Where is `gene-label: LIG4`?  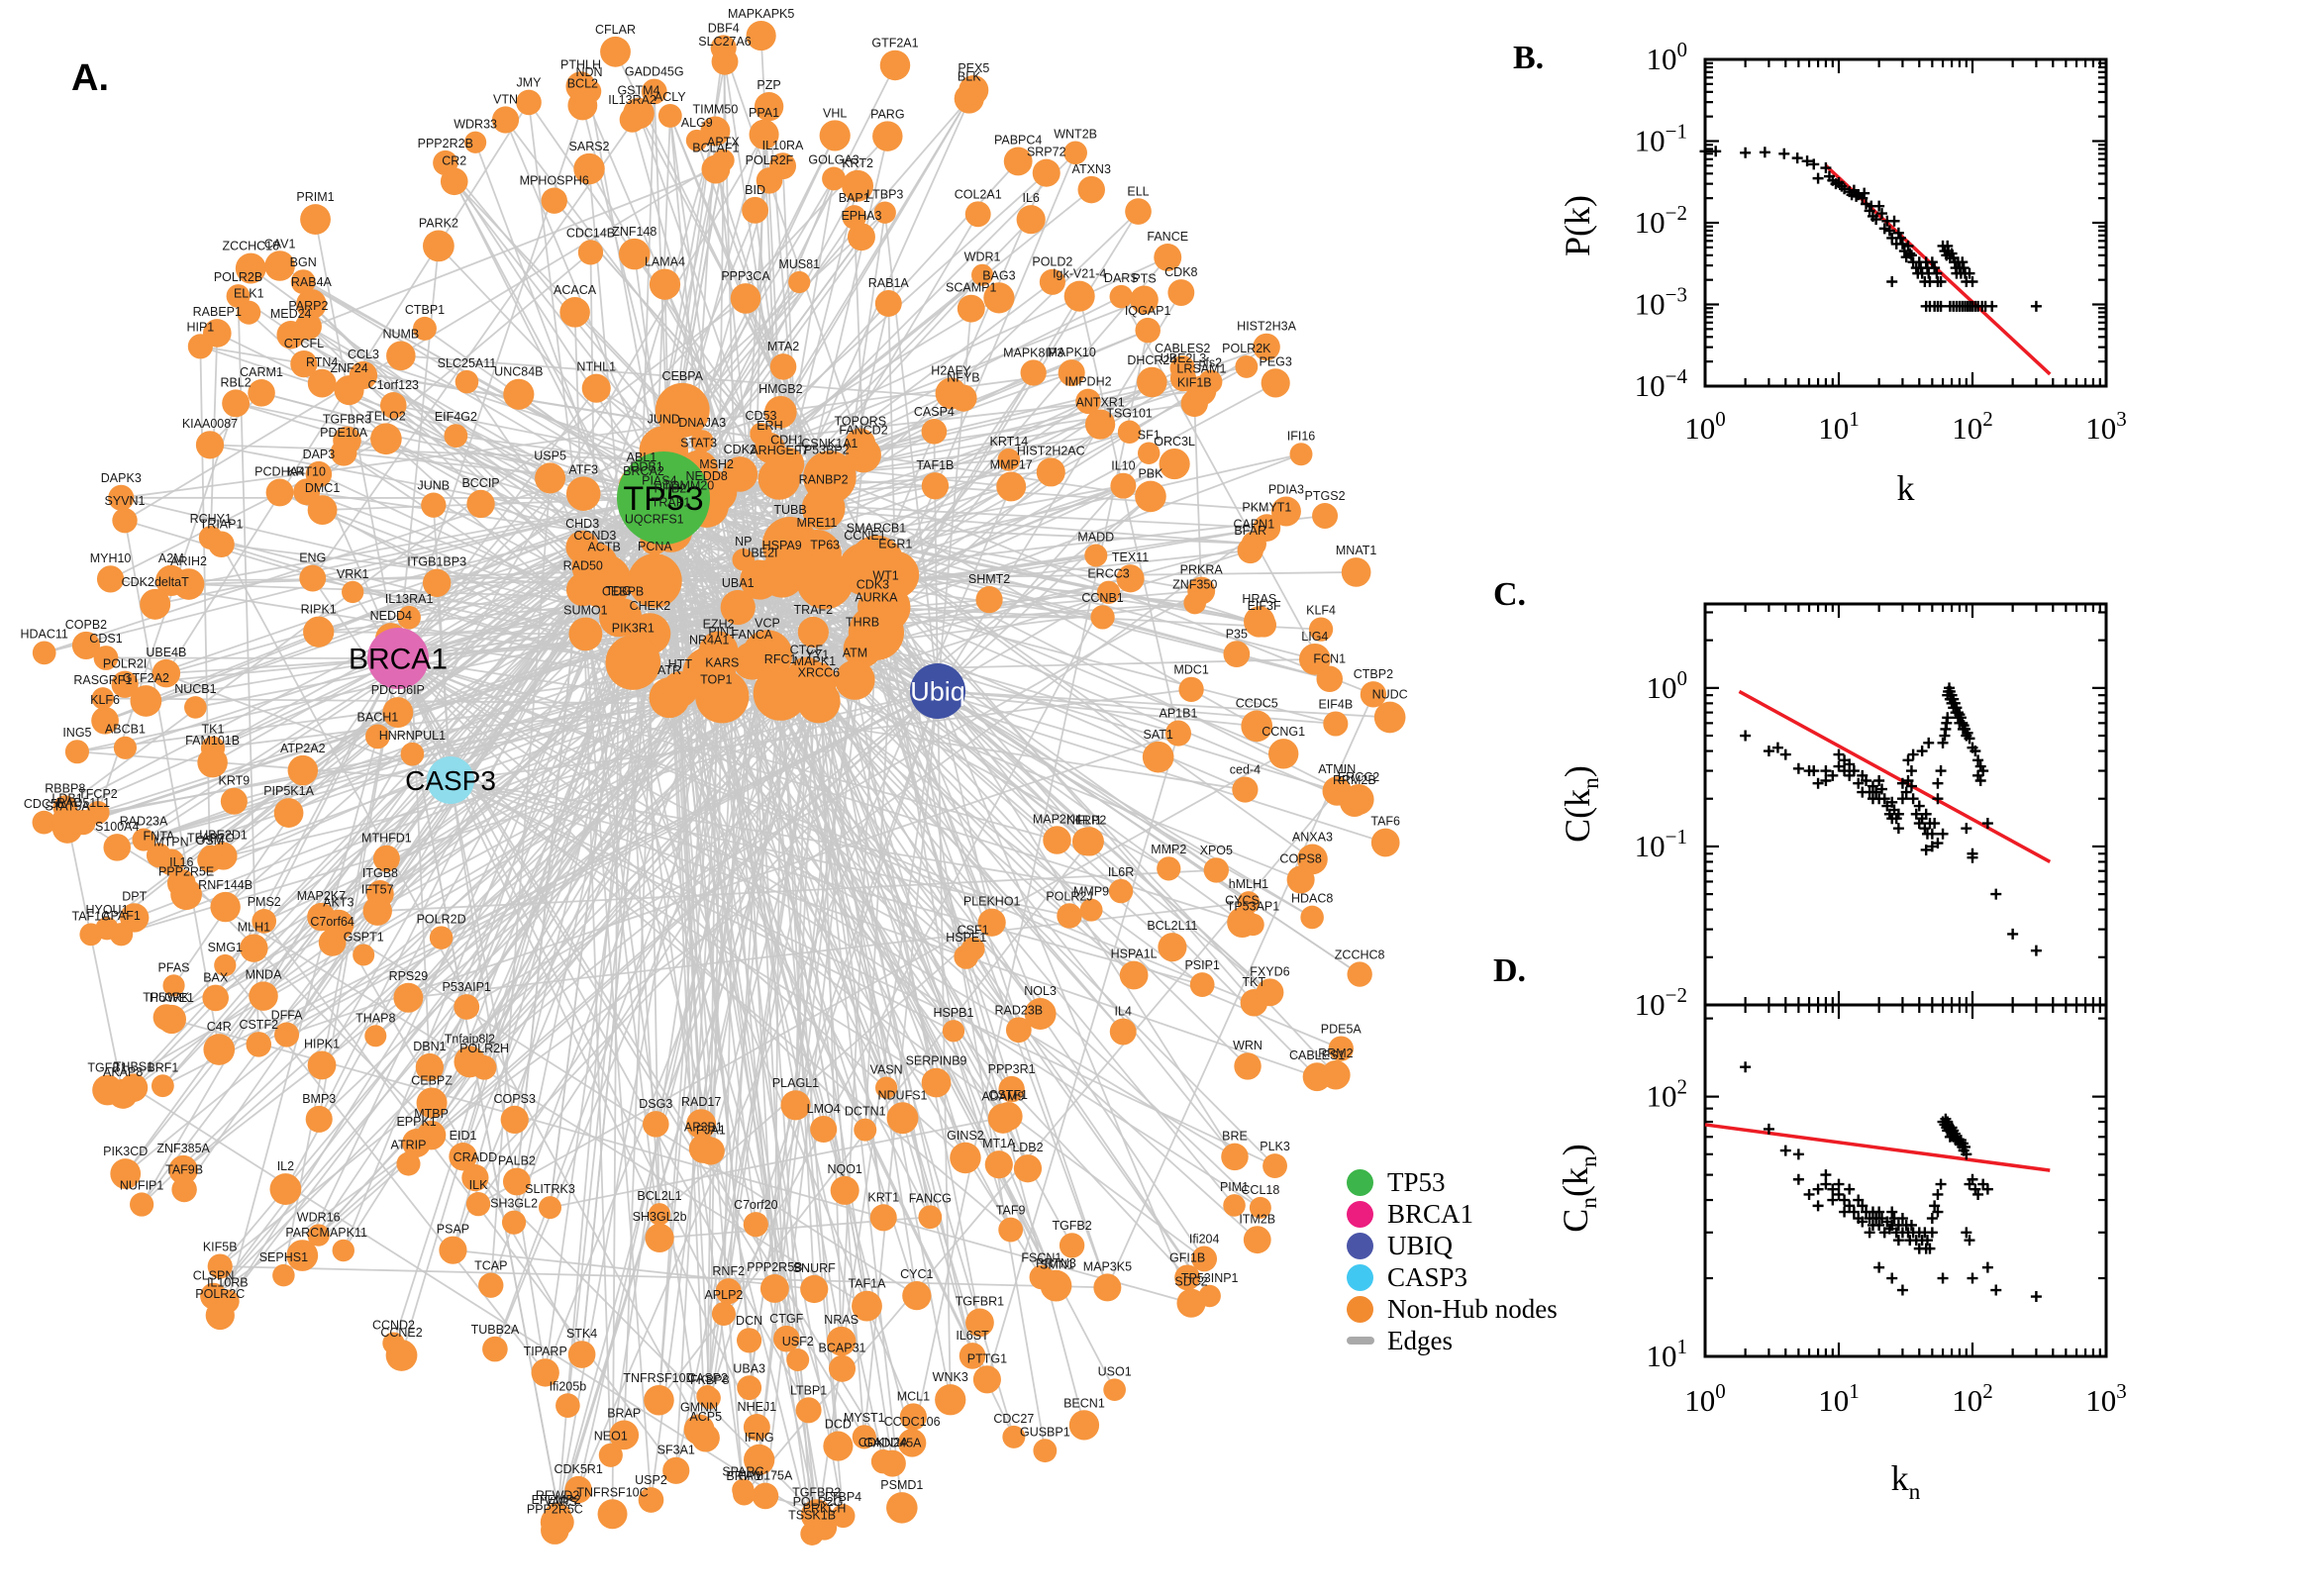
gene-label: LIG4 is located at coordinates (1314, 637).